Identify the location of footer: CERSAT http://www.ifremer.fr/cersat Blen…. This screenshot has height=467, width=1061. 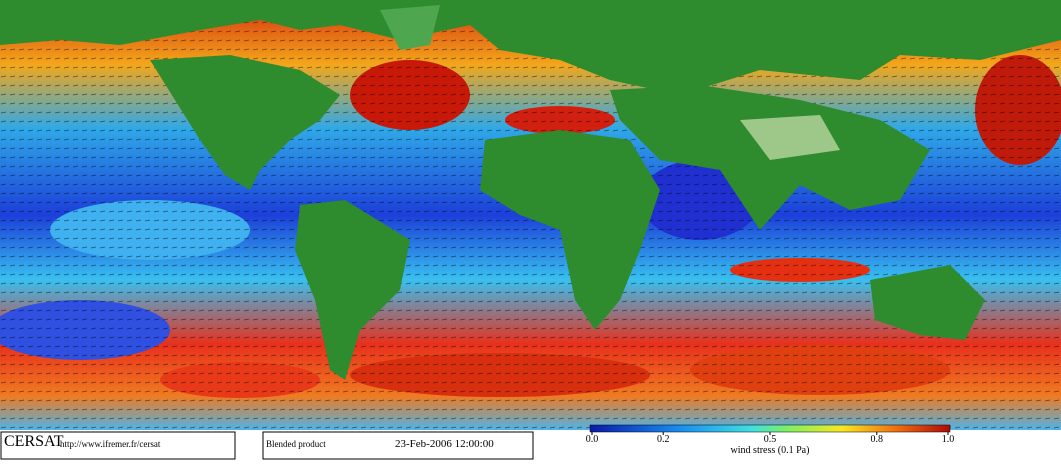
(530, 443).